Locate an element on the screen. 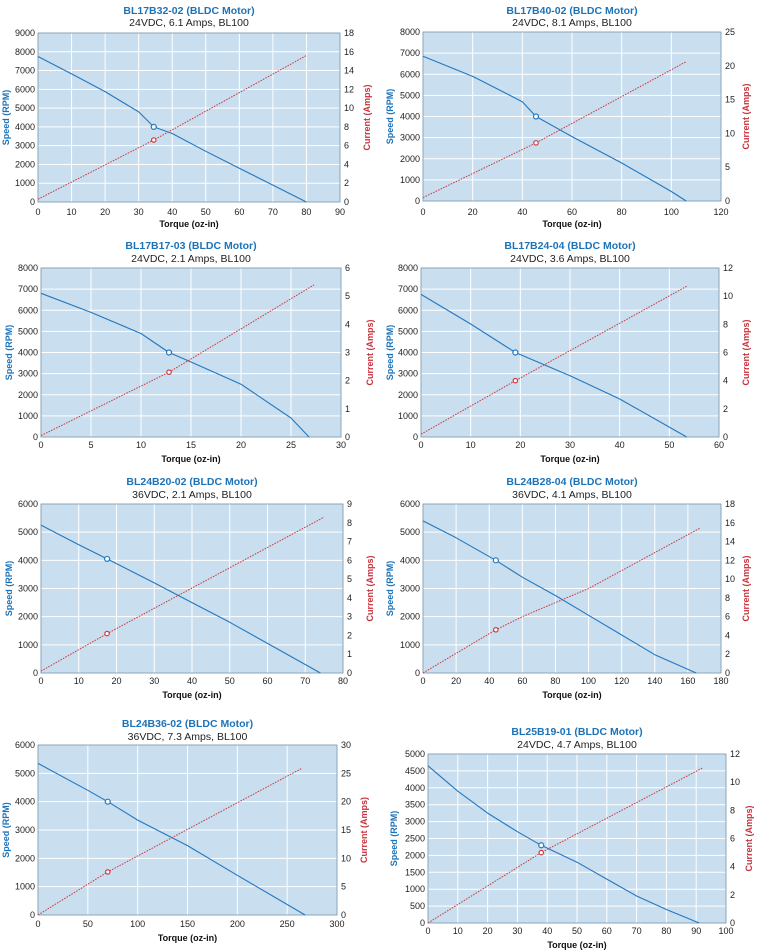 This screenshot has width=758, height=952. y2-tick-label: 20 is located at coordinates (730, 66).